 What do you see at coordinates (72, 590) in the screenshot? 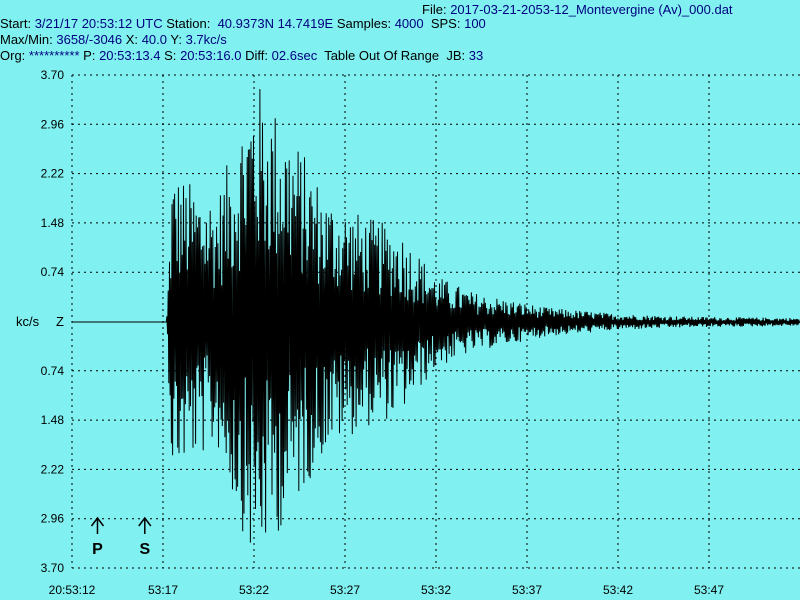
I see `x-tick-label: 20:53:12` at bounding box center [72, 590].